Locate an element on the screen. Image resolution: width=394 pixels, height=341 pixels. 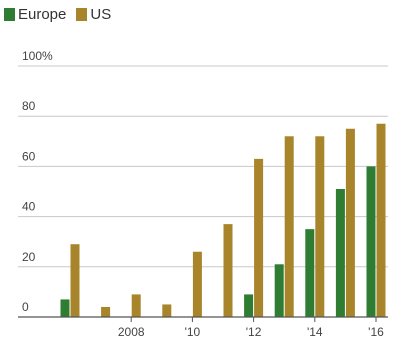
x-tick-label: '16 is located at coordinates (376, 332).